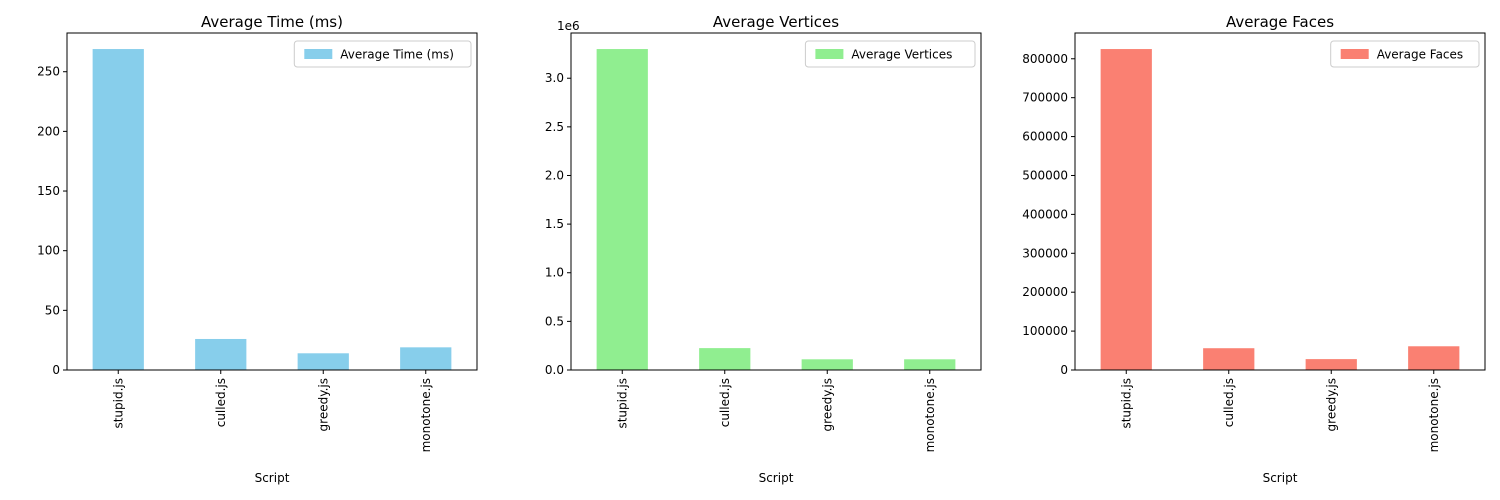 The height and width of the screenshot is (500, 1500). What do you see at coordinates (554, 370) in the screenshot?
I see `y-tick-label: 0.0` at bounding box center [554, 370].